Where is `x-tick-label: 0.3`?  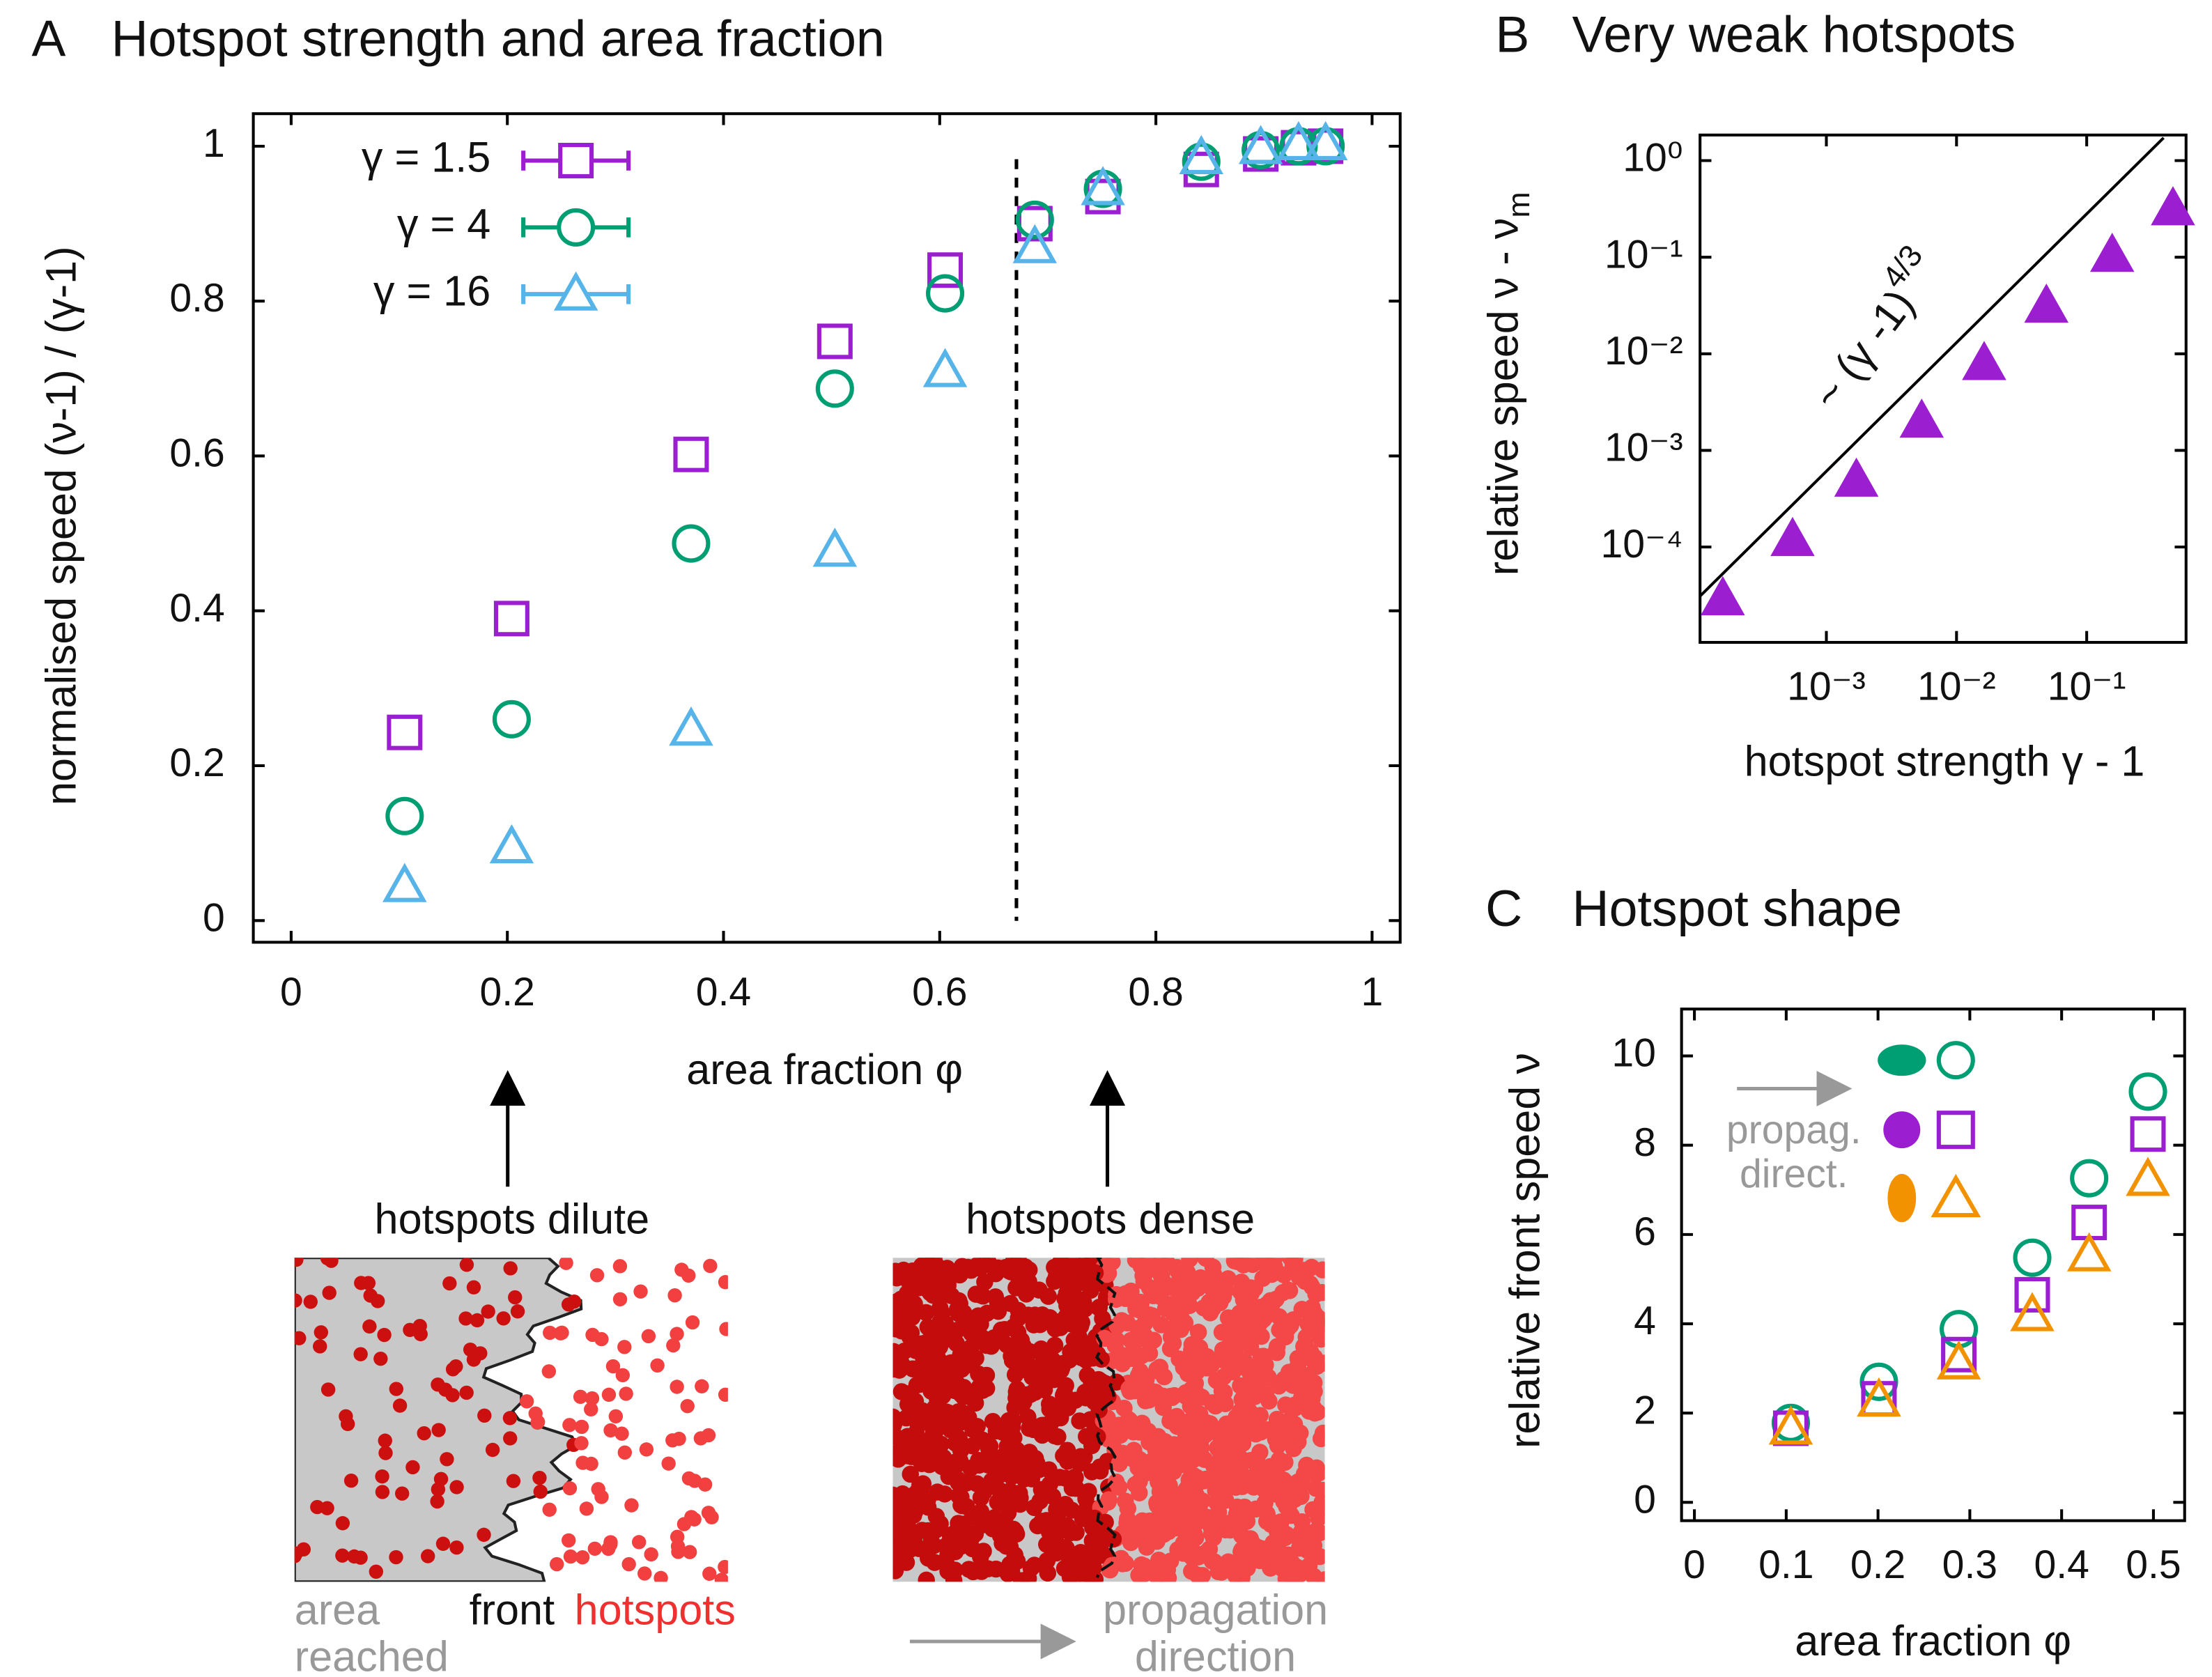
x-tick-label: 0.3 is located at coordinates (1969, 1565).